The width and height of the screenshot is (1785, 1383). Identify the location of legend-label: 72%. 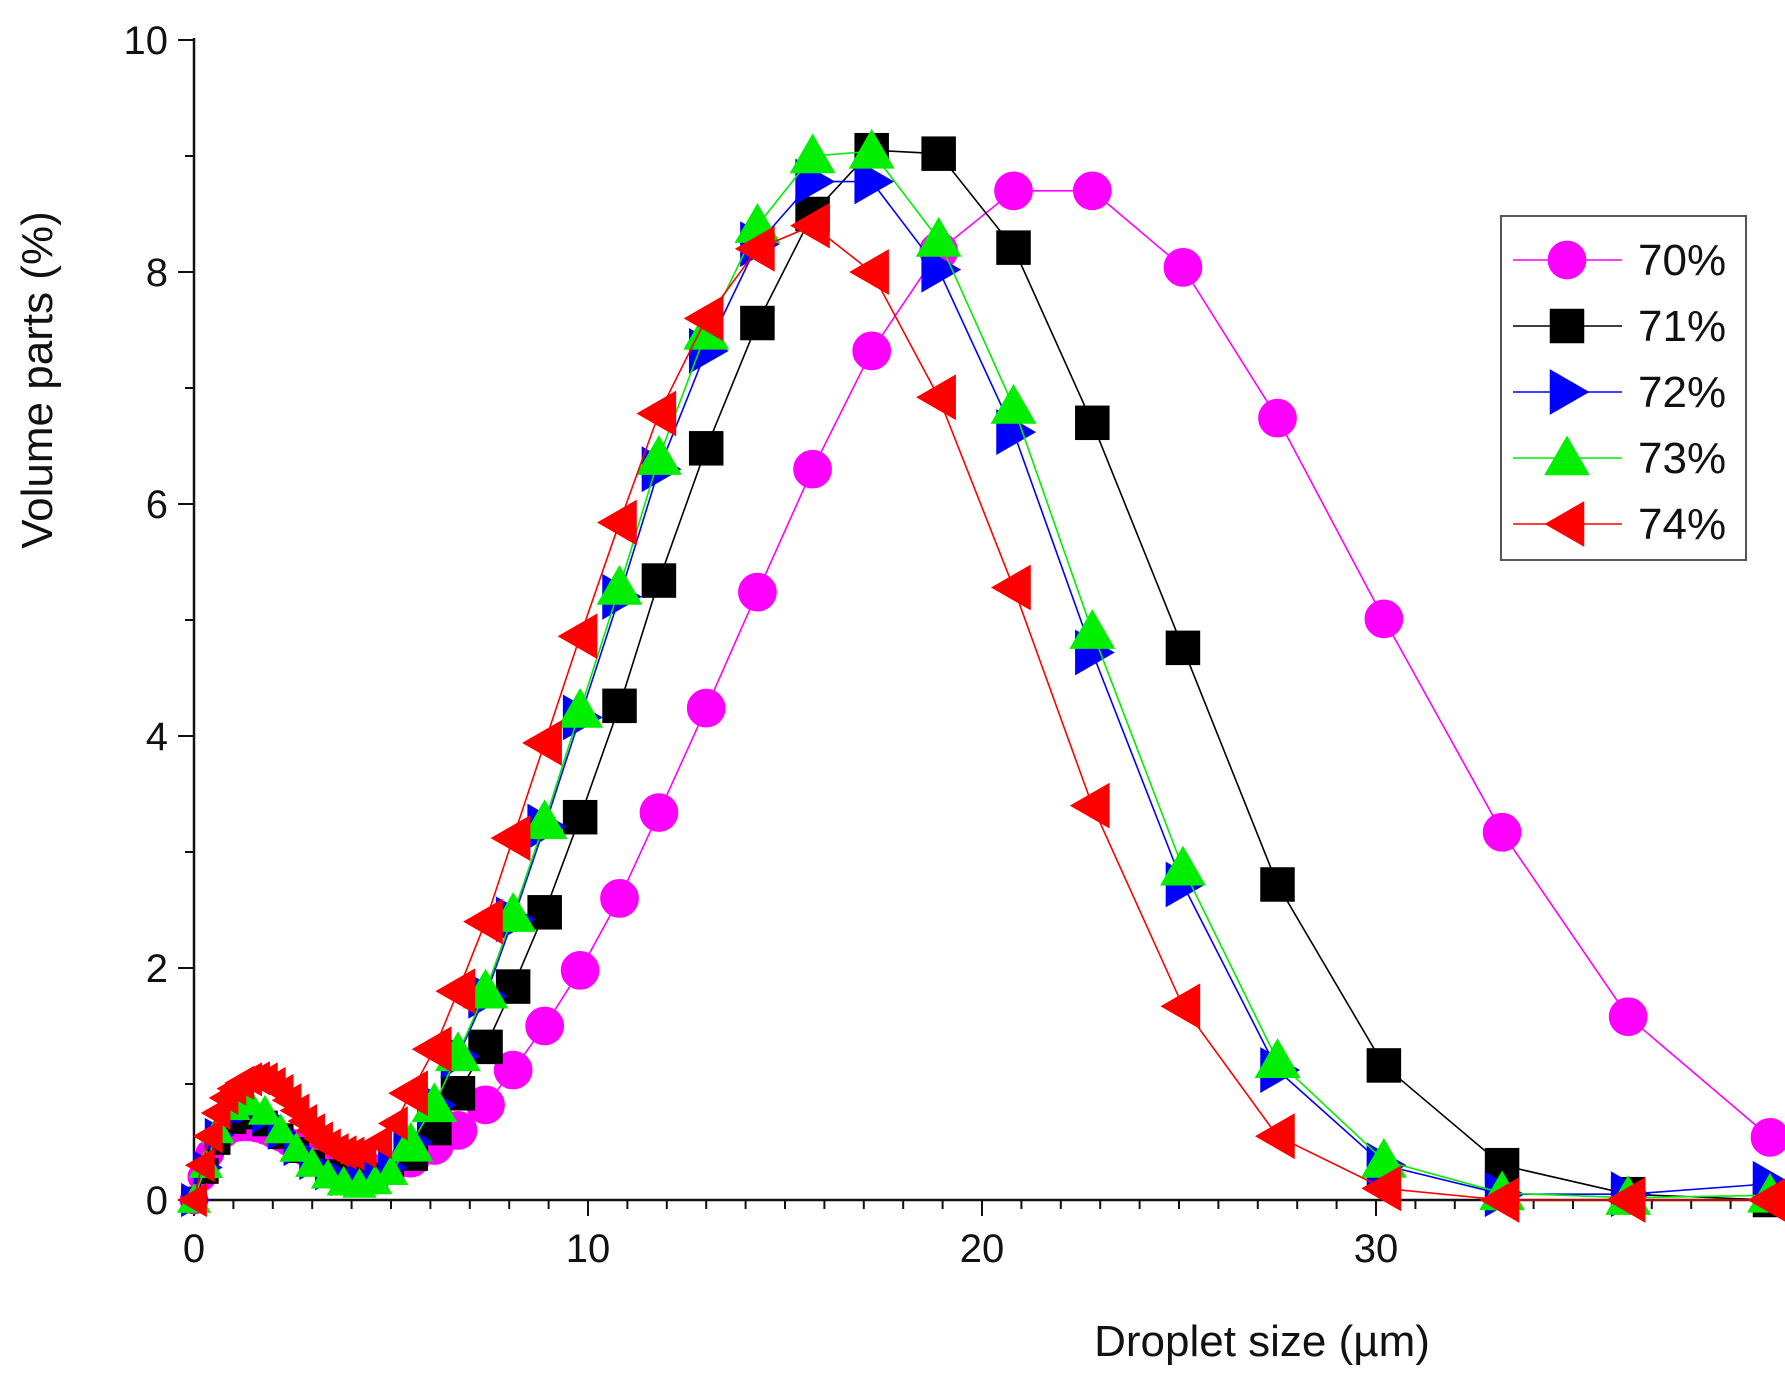
(1682, 392).